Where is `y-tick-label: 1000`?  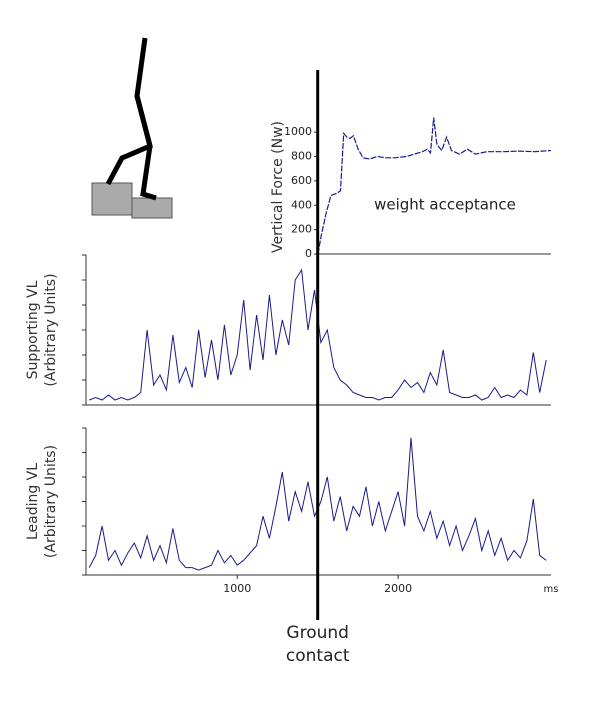 y-tick-label: 1000 is located at coordinates (298, 131).